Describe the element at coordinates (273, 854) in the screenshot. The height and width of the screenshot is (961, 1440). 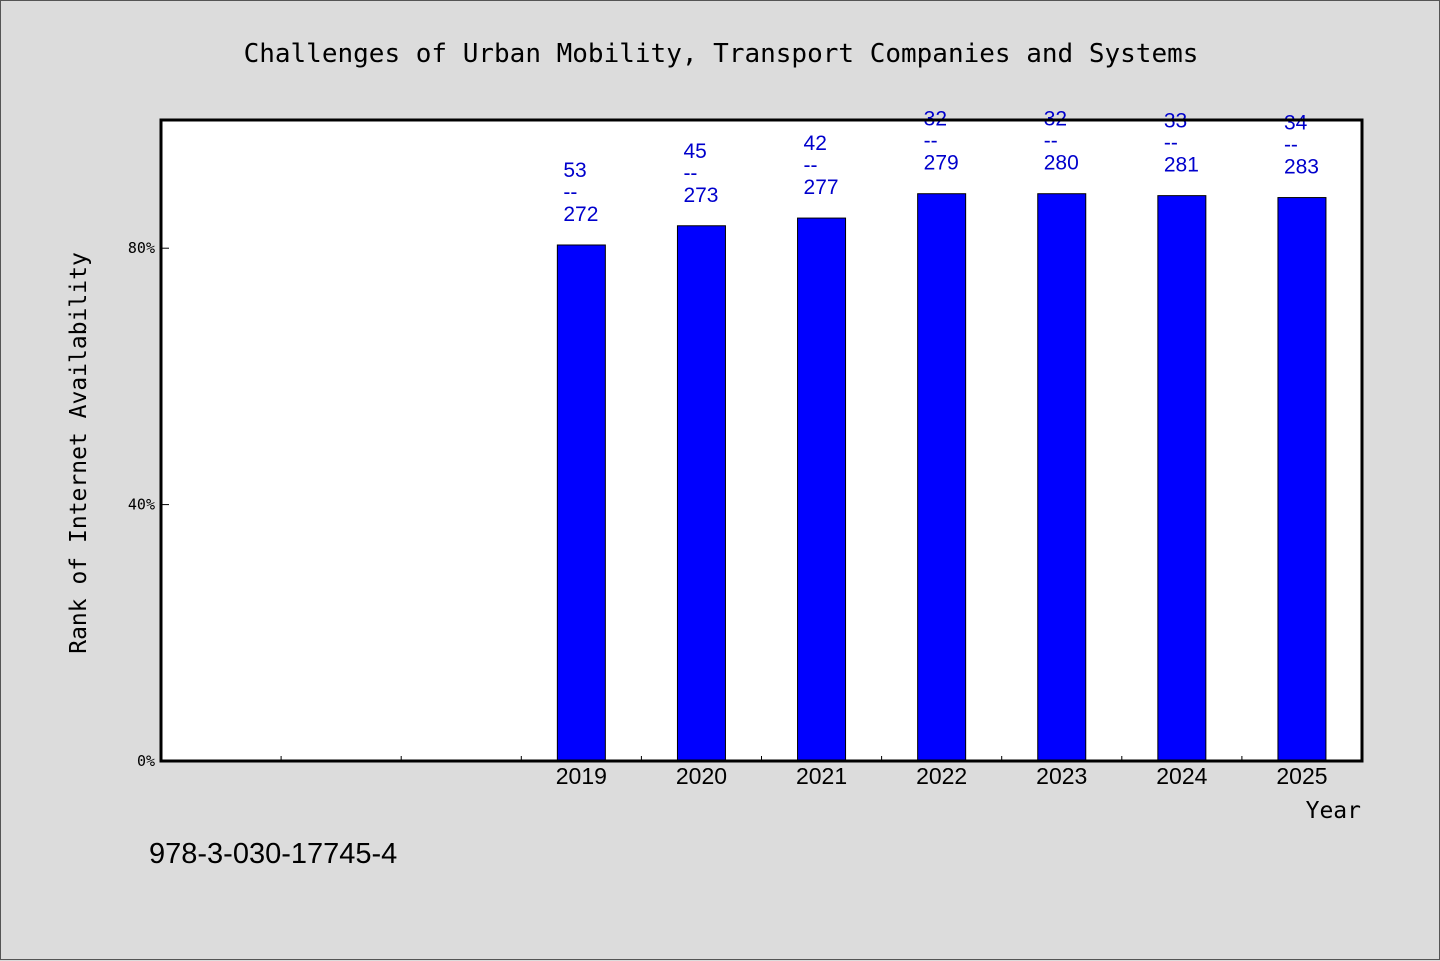
I see `footnote-isbn: 978-3-030-17745-4` at that location.